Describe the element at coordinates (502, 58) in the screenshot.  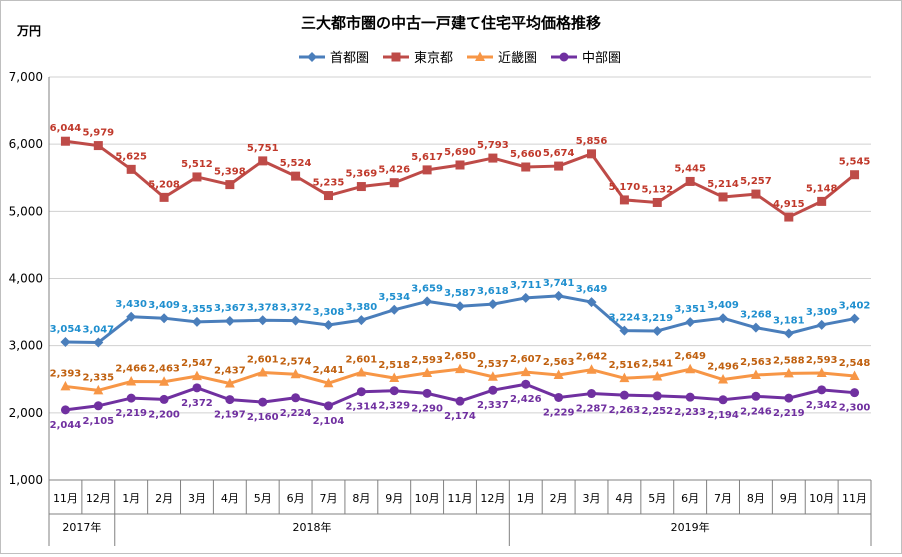
I see `legend-item: 近畿圏` at that location.